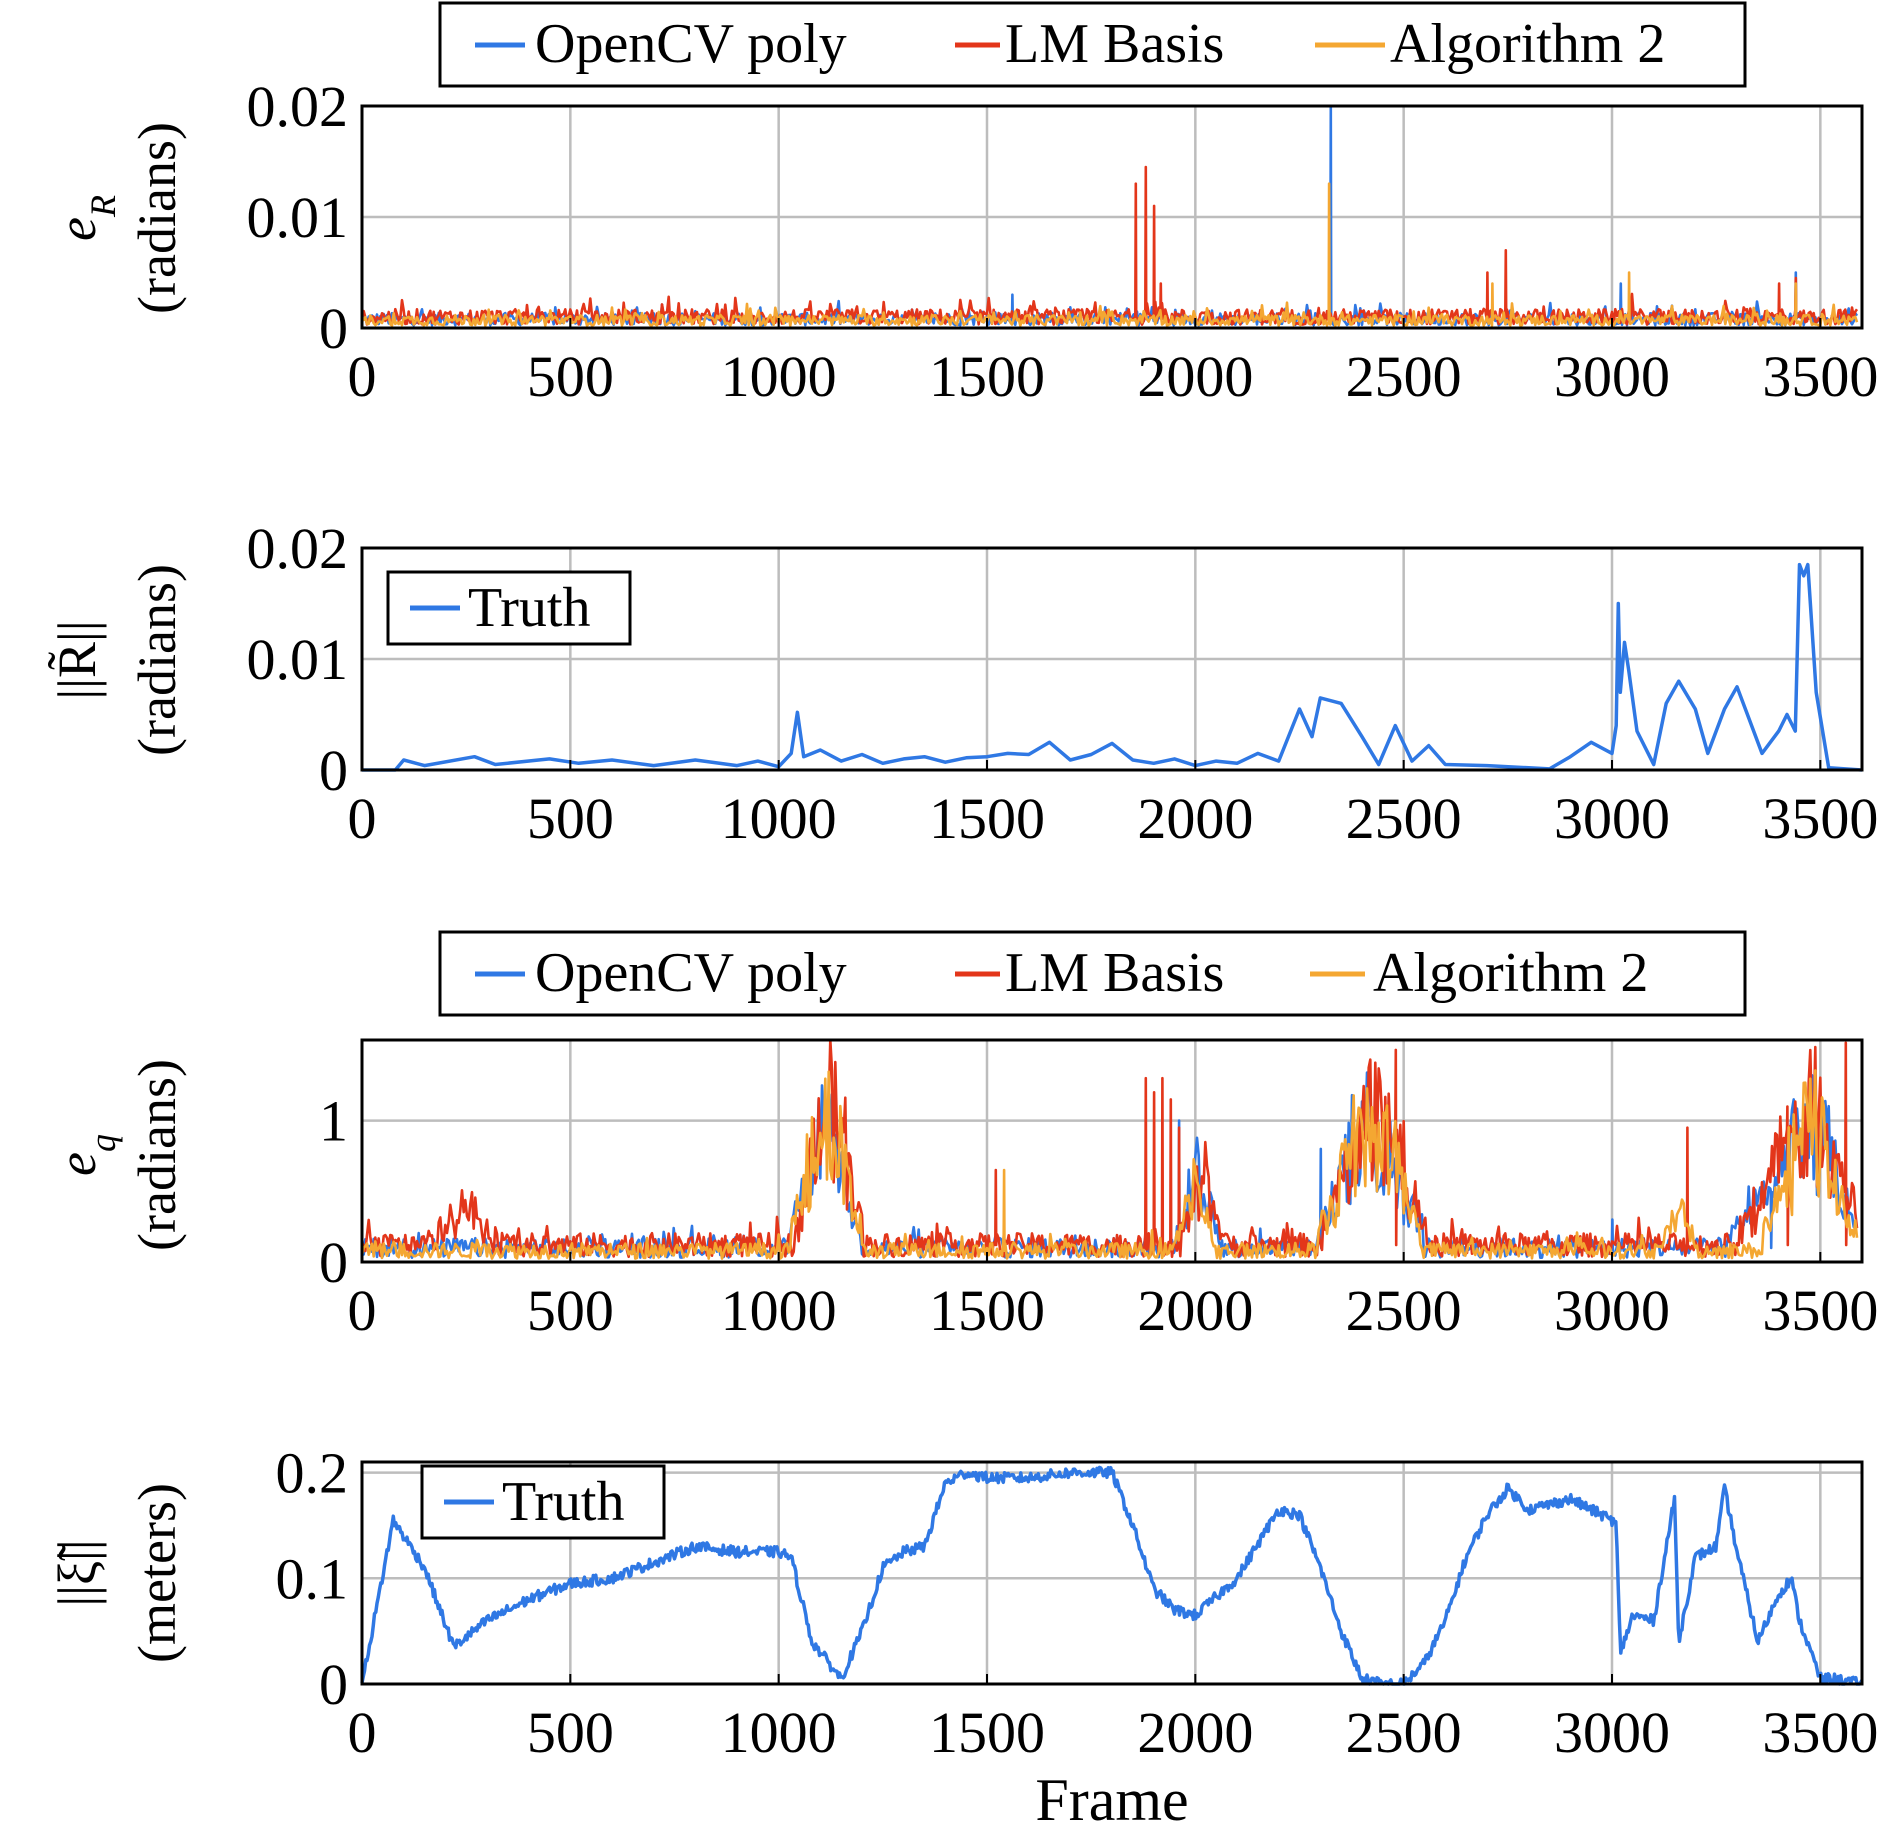  Describe the element at coordinates (77, 1572) in the screenshot. I see `panel-4-ylabel-symbol: ||ξ̃||` at that location.